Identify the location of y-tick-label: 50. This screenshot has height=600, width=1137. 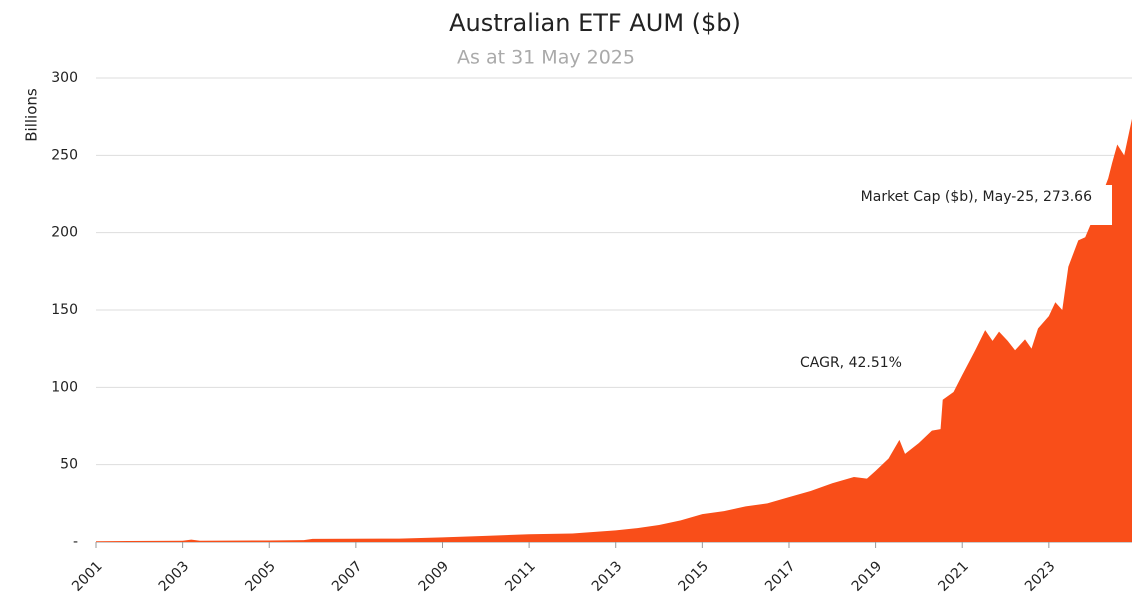
(69, 465).